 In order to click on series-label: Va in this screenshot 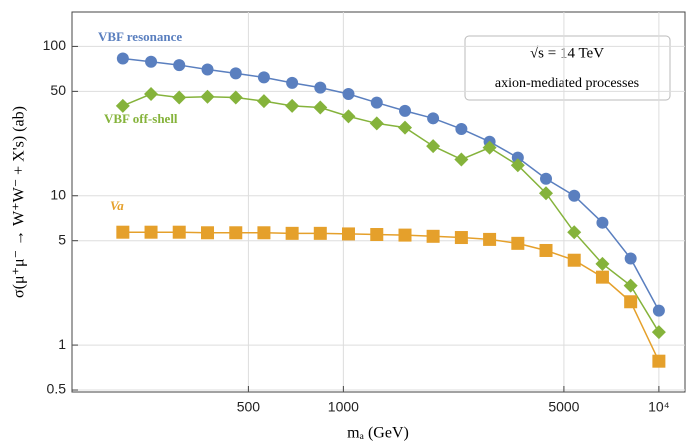, I will do `click(117, 205)`.